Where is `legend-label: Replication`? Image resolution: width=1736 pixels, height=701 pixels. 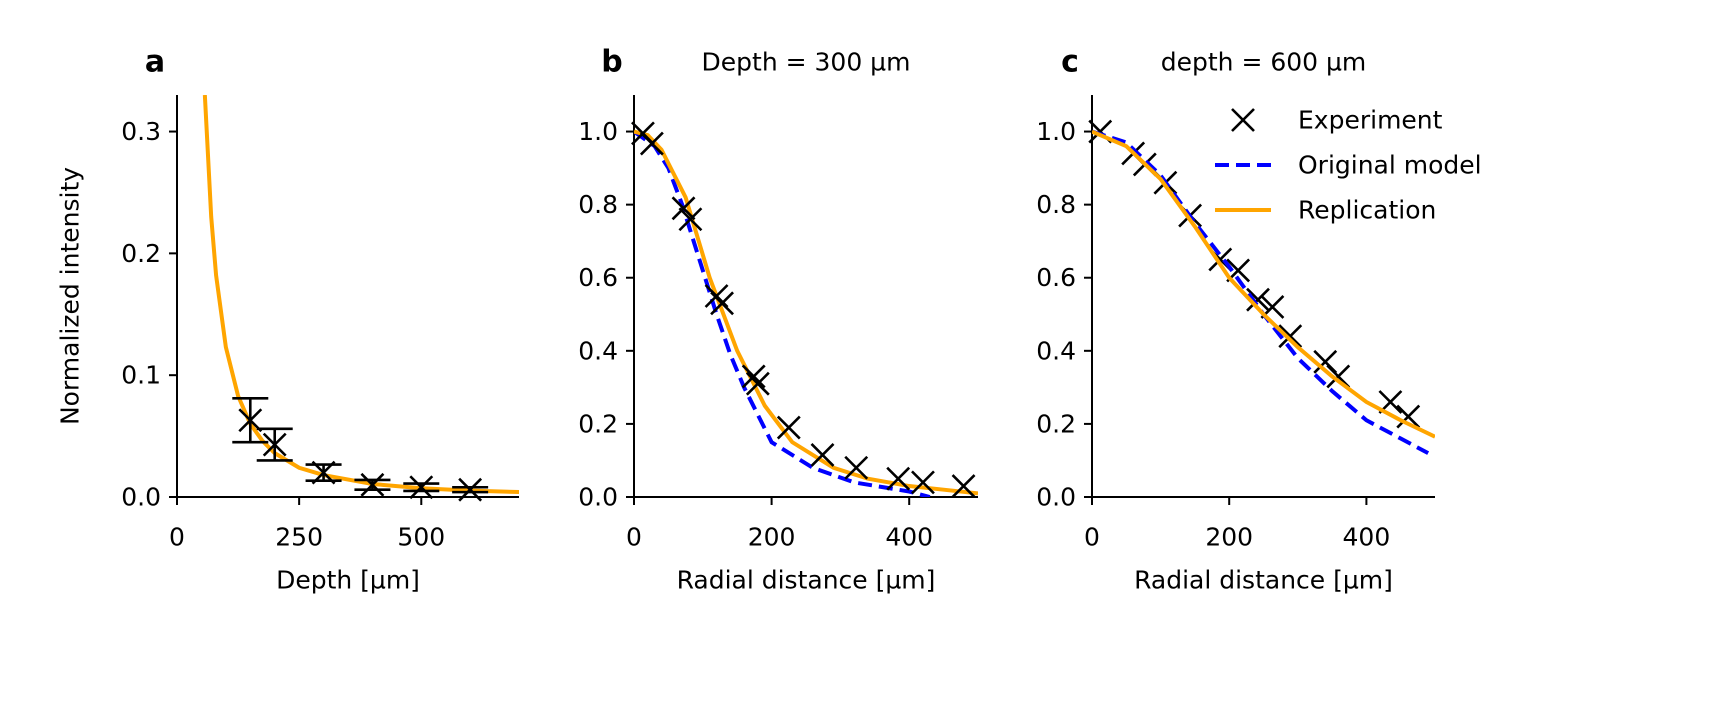 legend-label: Replication is located at coordinates (1367, 210).